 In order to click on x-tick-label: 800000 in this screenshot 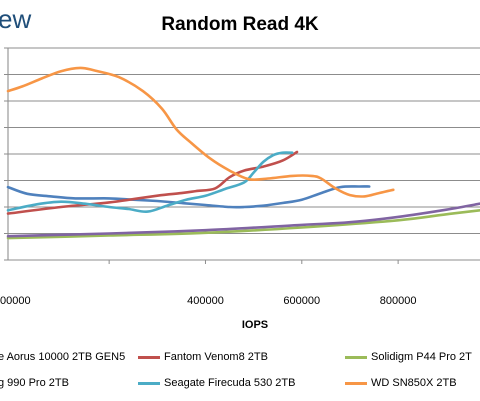, I will do `click(398, 301)`.